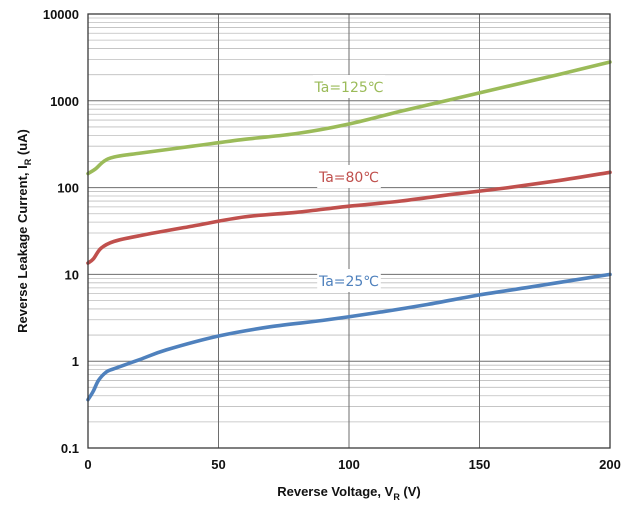 This screenshot has width=638, height=506. What do you see at coordinates (61, 231) in the screenshot?
I see `y-tick-labels: 0.1 1 10 100 1000 10000` at bounding box center [61, 231].